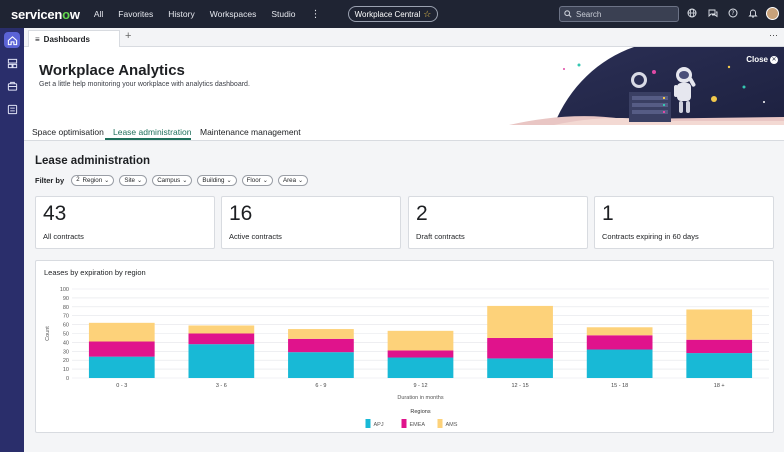 The width and height of the screenshot is (784, 452). I want to click on nav-all: All, so click(98, 14).